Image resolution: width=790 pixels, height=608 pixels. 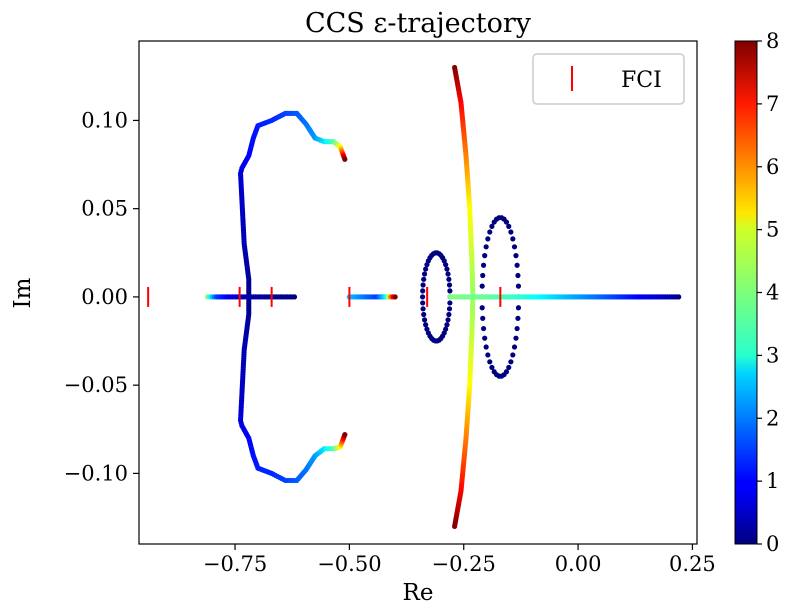 What do you see at coordinates (578, 564) in the screenshot?
I see `x-tick-label: 0.00` at bounding box center [578, 564].